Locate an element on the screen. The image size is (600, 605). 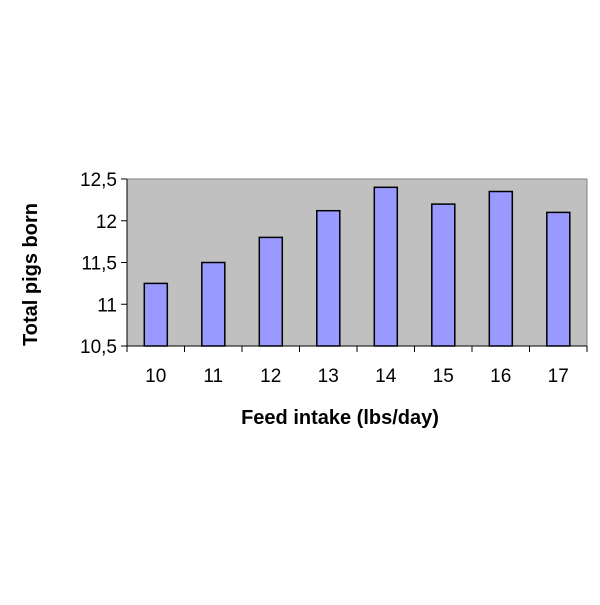
x-tick-label: 11 is located at coordinates (213, 376).